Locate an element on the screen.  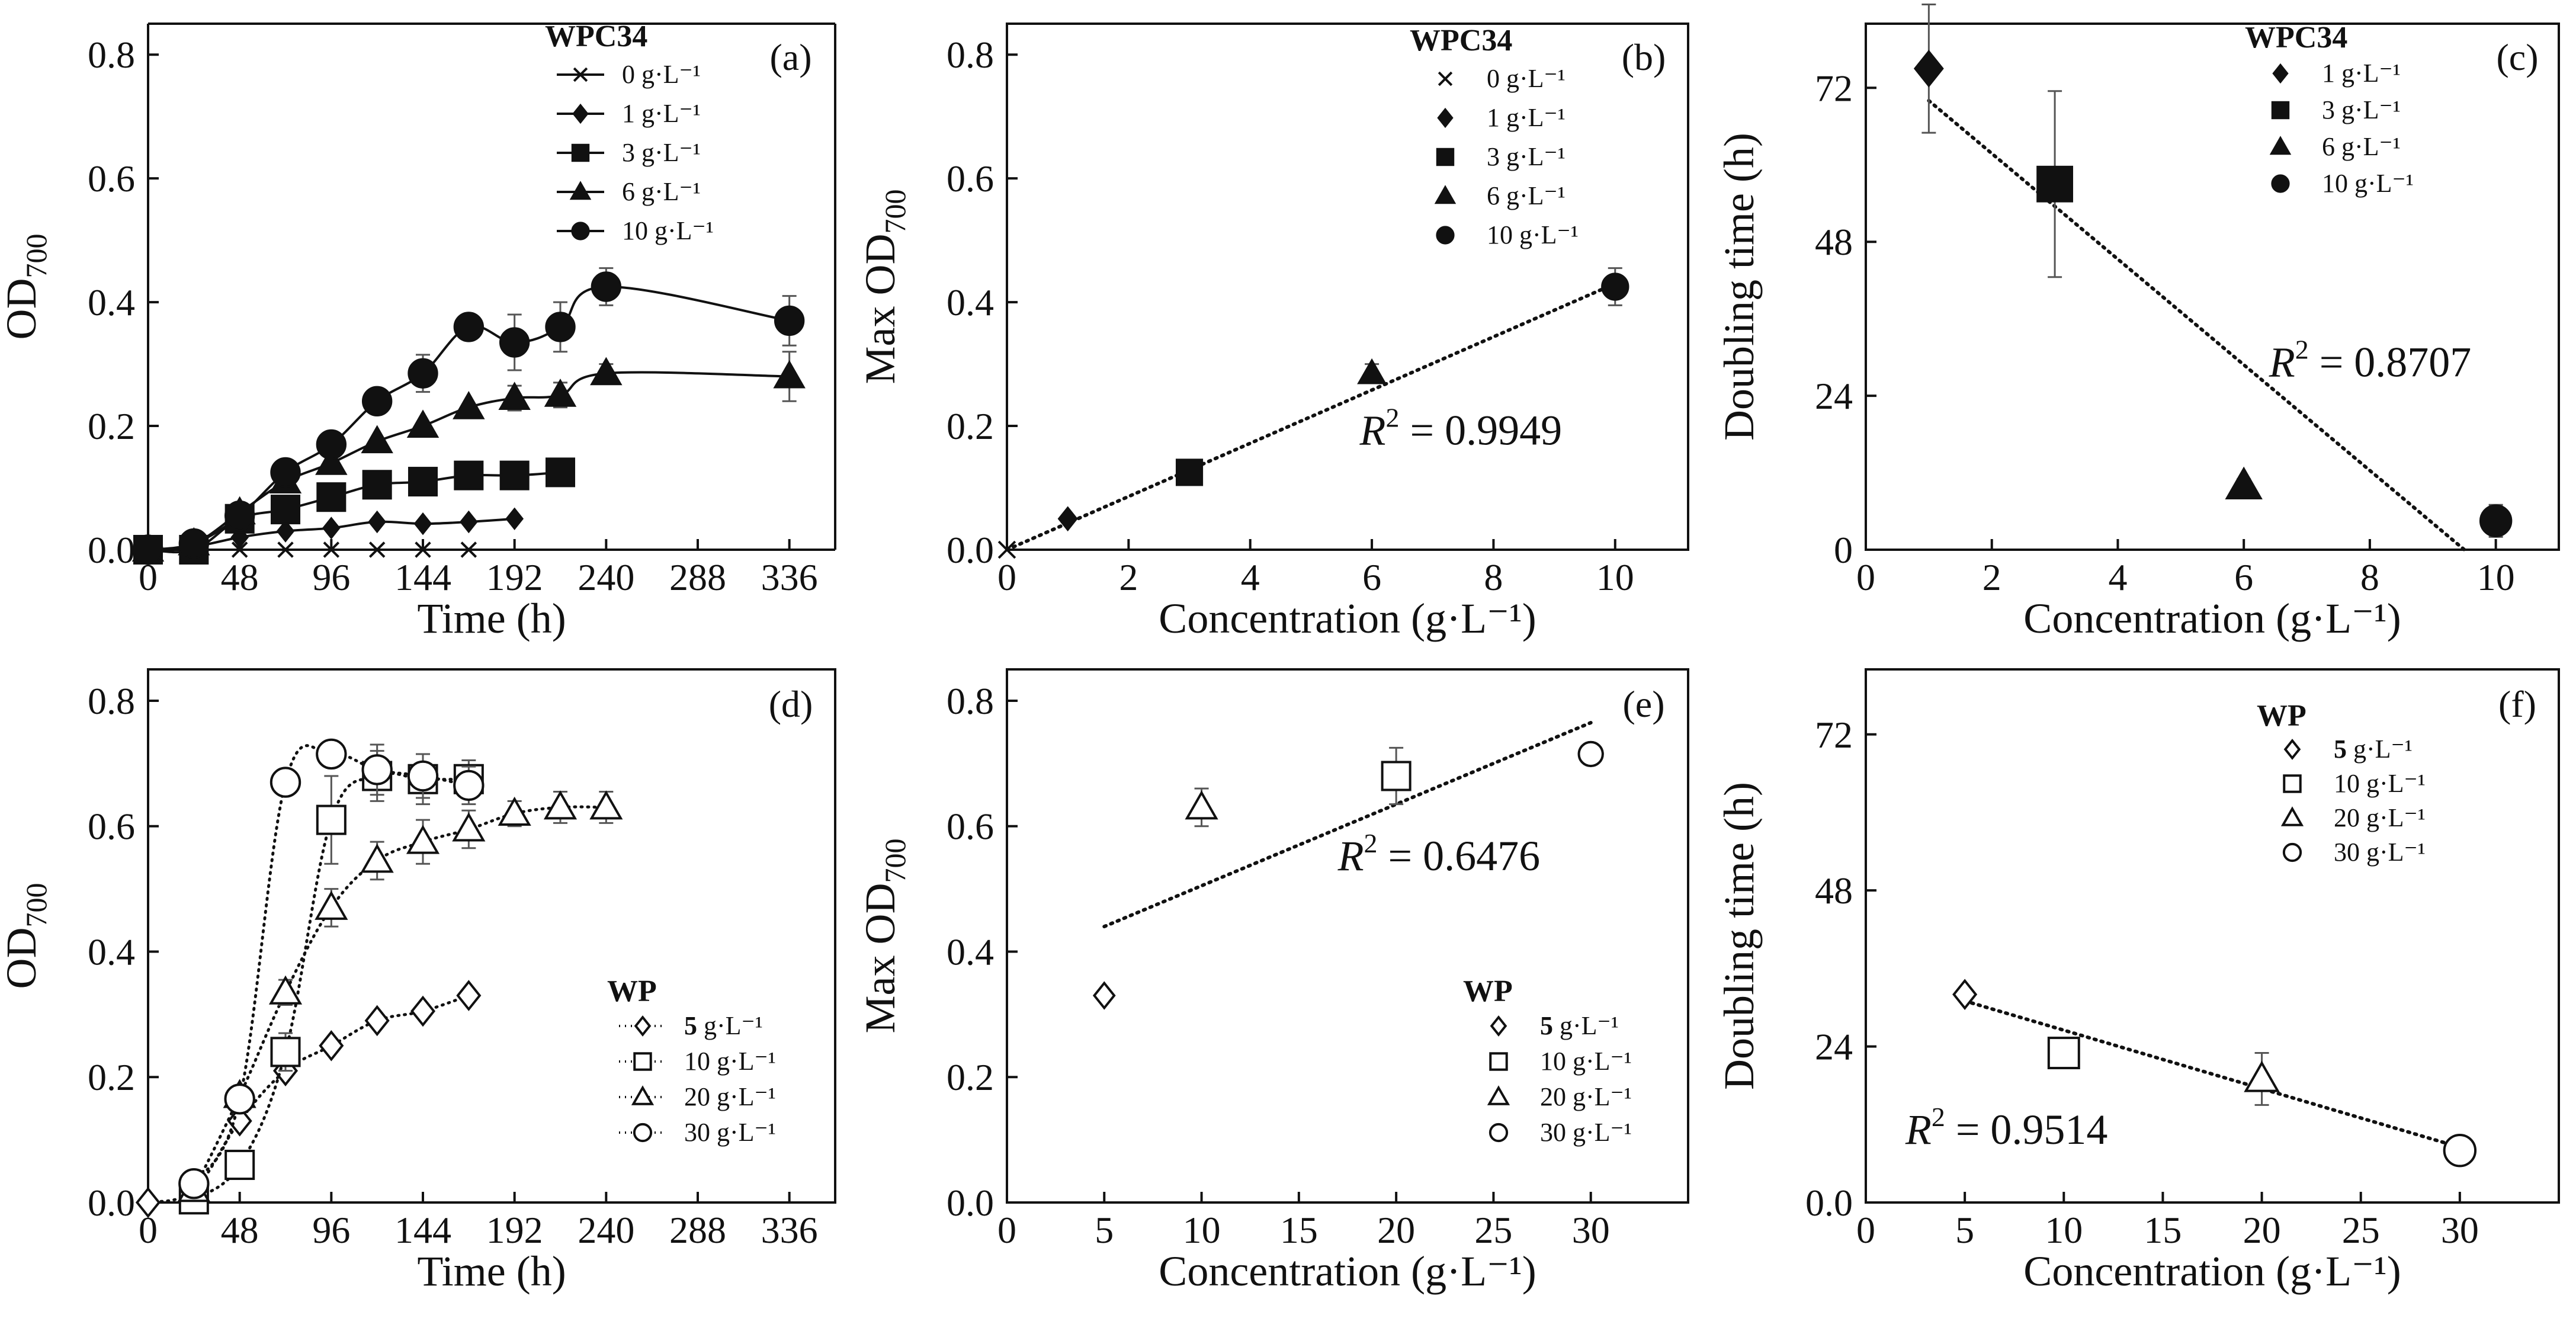
x-tick-label: 4 is located at coordinates (1251, 577).